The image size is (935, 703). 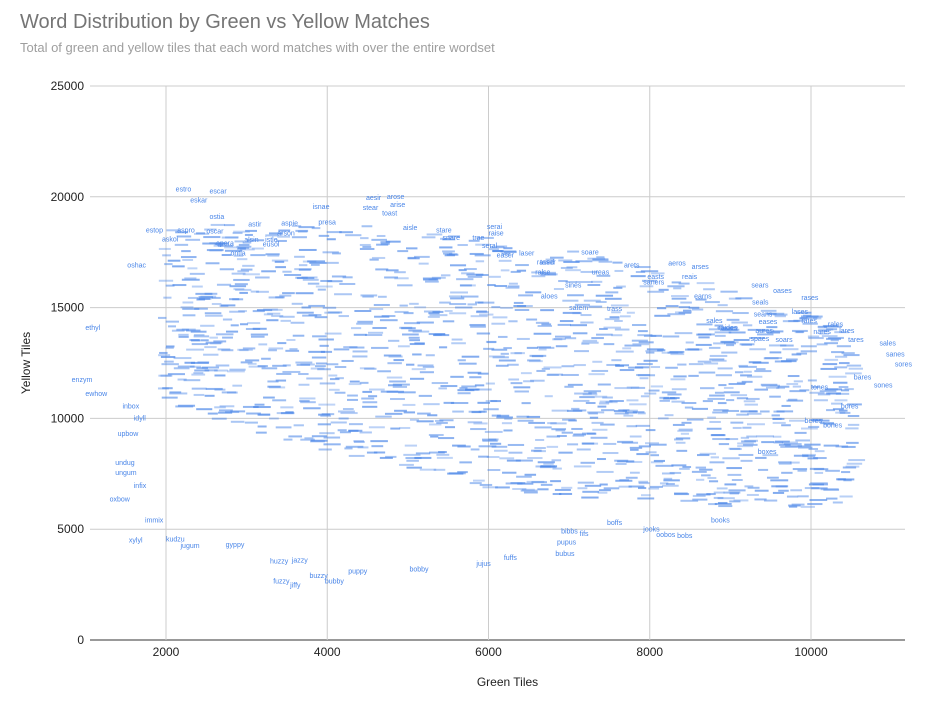 What do you see at coordinates (136, 266) in the screenshot?
I see `word-point: oshac` at bounding box center [136, 266].